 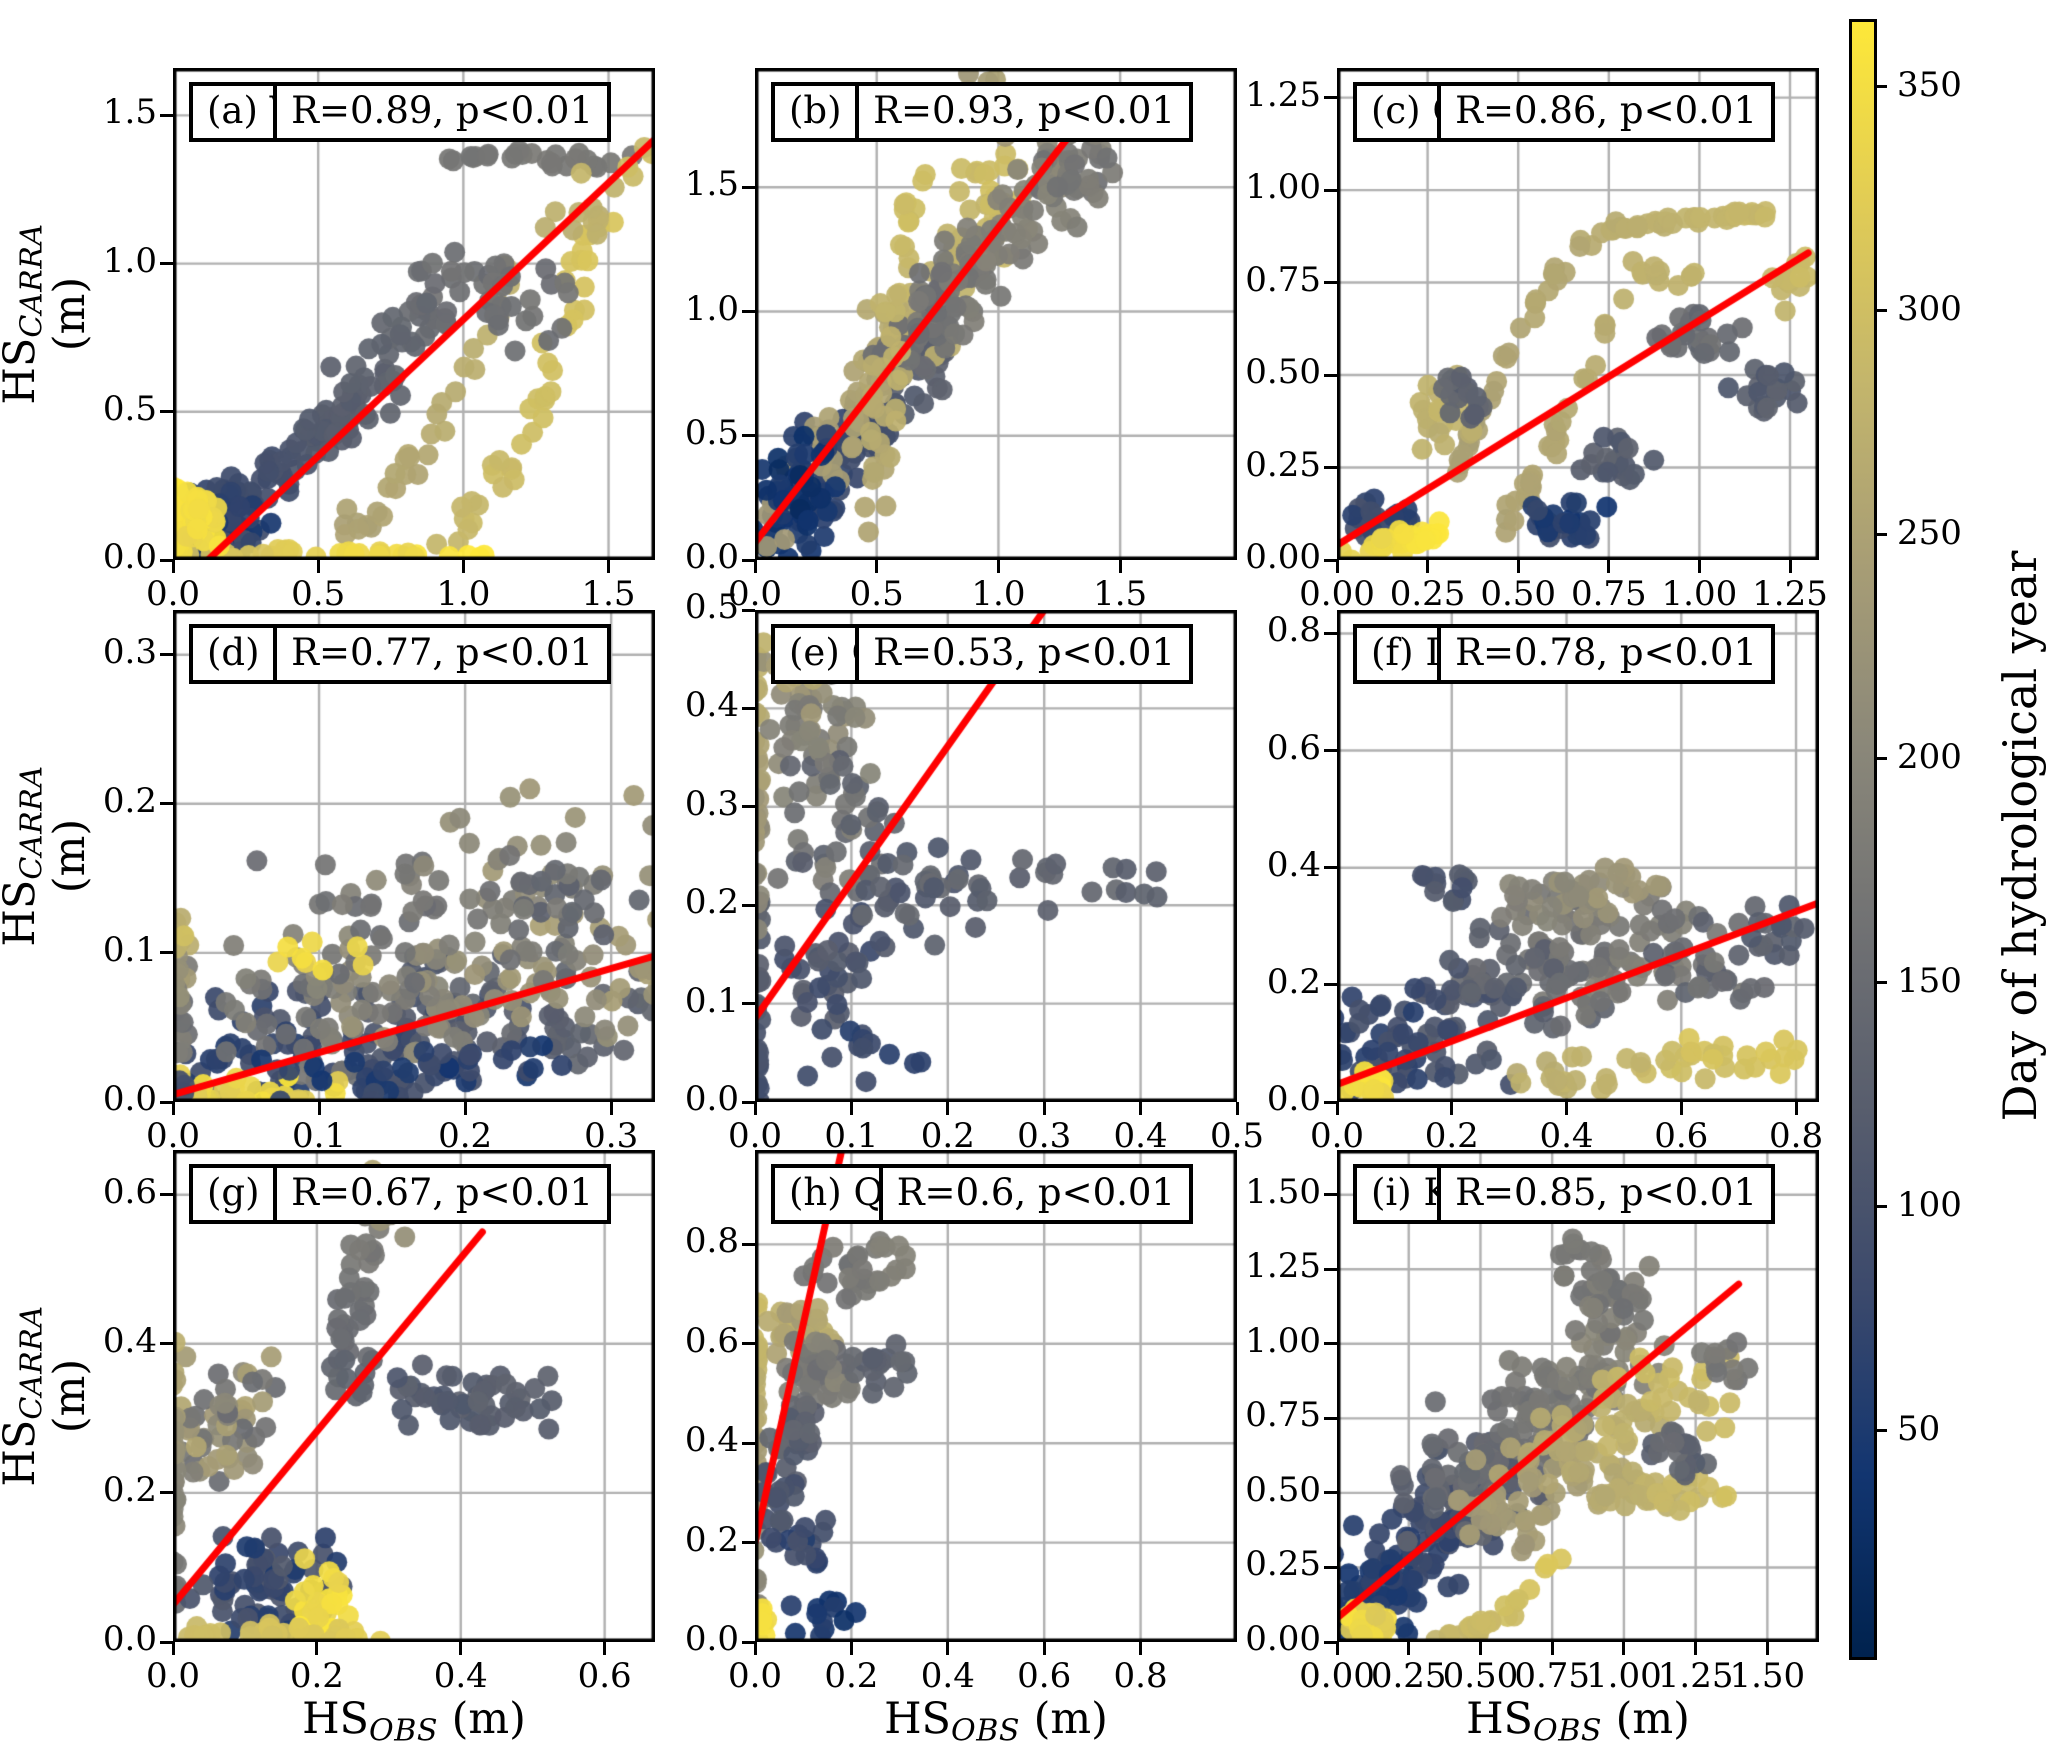 What do you see at coordinates (1480, 1676) in the screenshot?
I see `x-tick-label: 0.50` at bounding box center [1480, 1676].